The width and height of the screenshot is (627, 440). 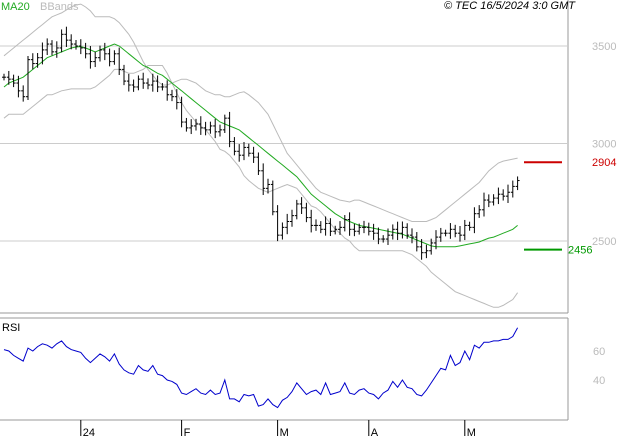 What do you see at coordinates (580, 251) in the screenshot?
I see `support-label: 2456` at bounding box center [580, 251].